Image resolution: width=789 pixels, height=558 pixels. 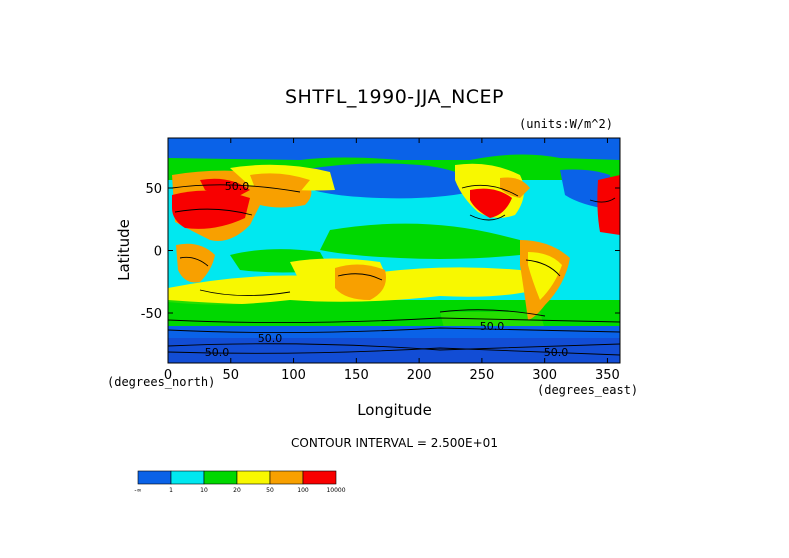 What do you see at coordinates (153, 189) in the screenshot?
I see `y-tick-label: 50` at bounding box center [153, 189].